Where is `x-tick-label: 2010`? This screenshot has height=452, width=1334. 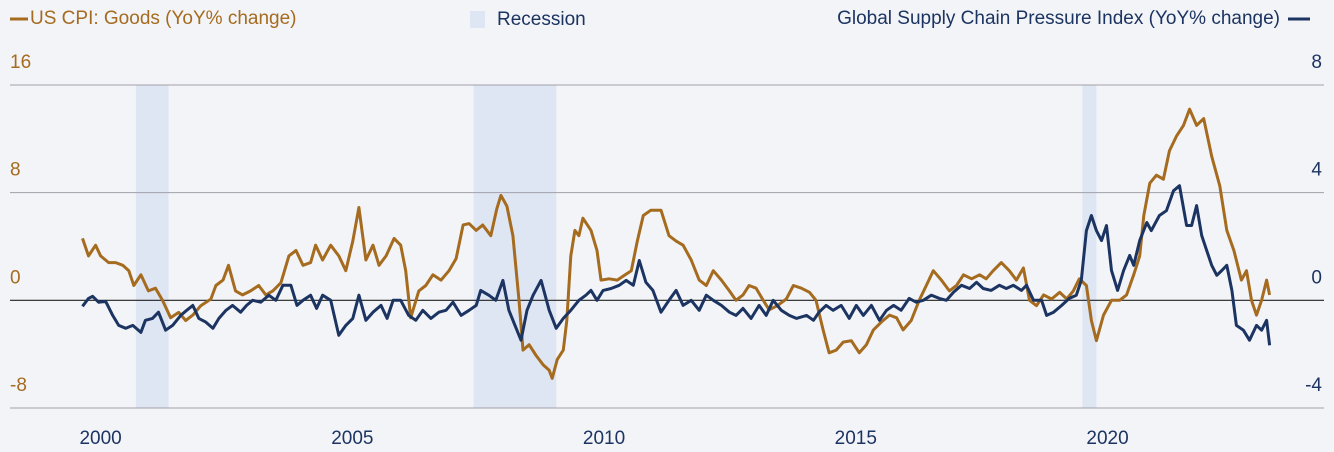
x-tick-label: 2010 is located at coordinates (604, 438).